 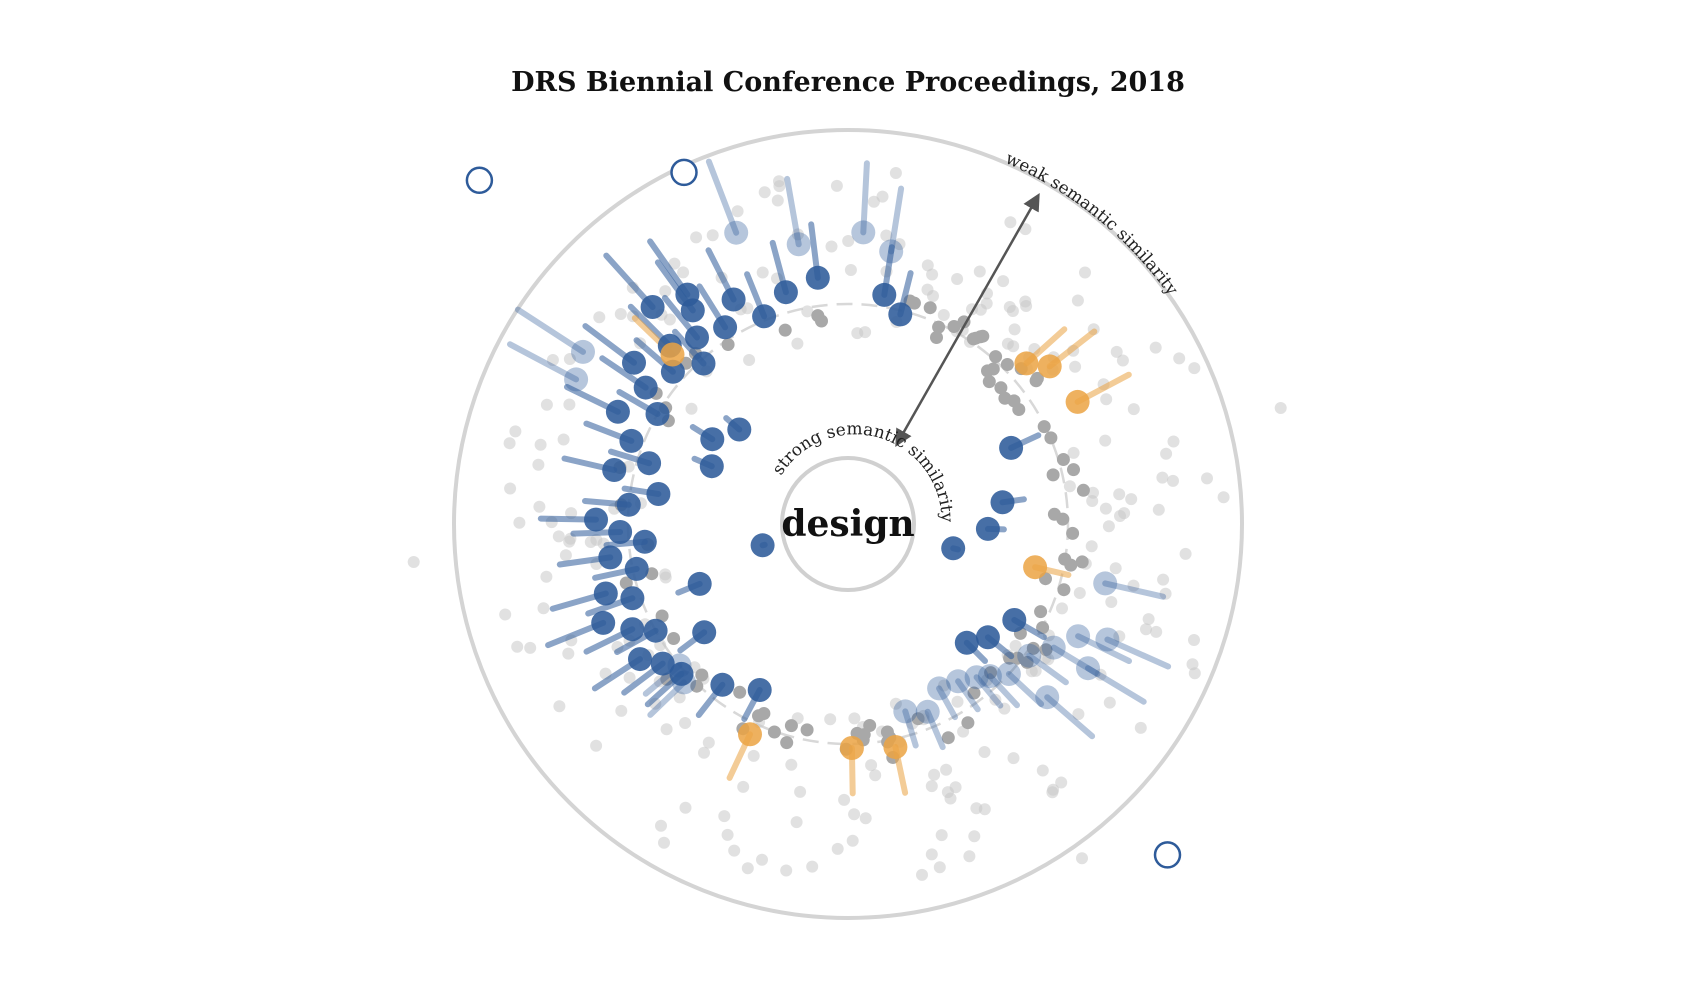 I want to click on unmatched-marker, so click(x=684, y=172).